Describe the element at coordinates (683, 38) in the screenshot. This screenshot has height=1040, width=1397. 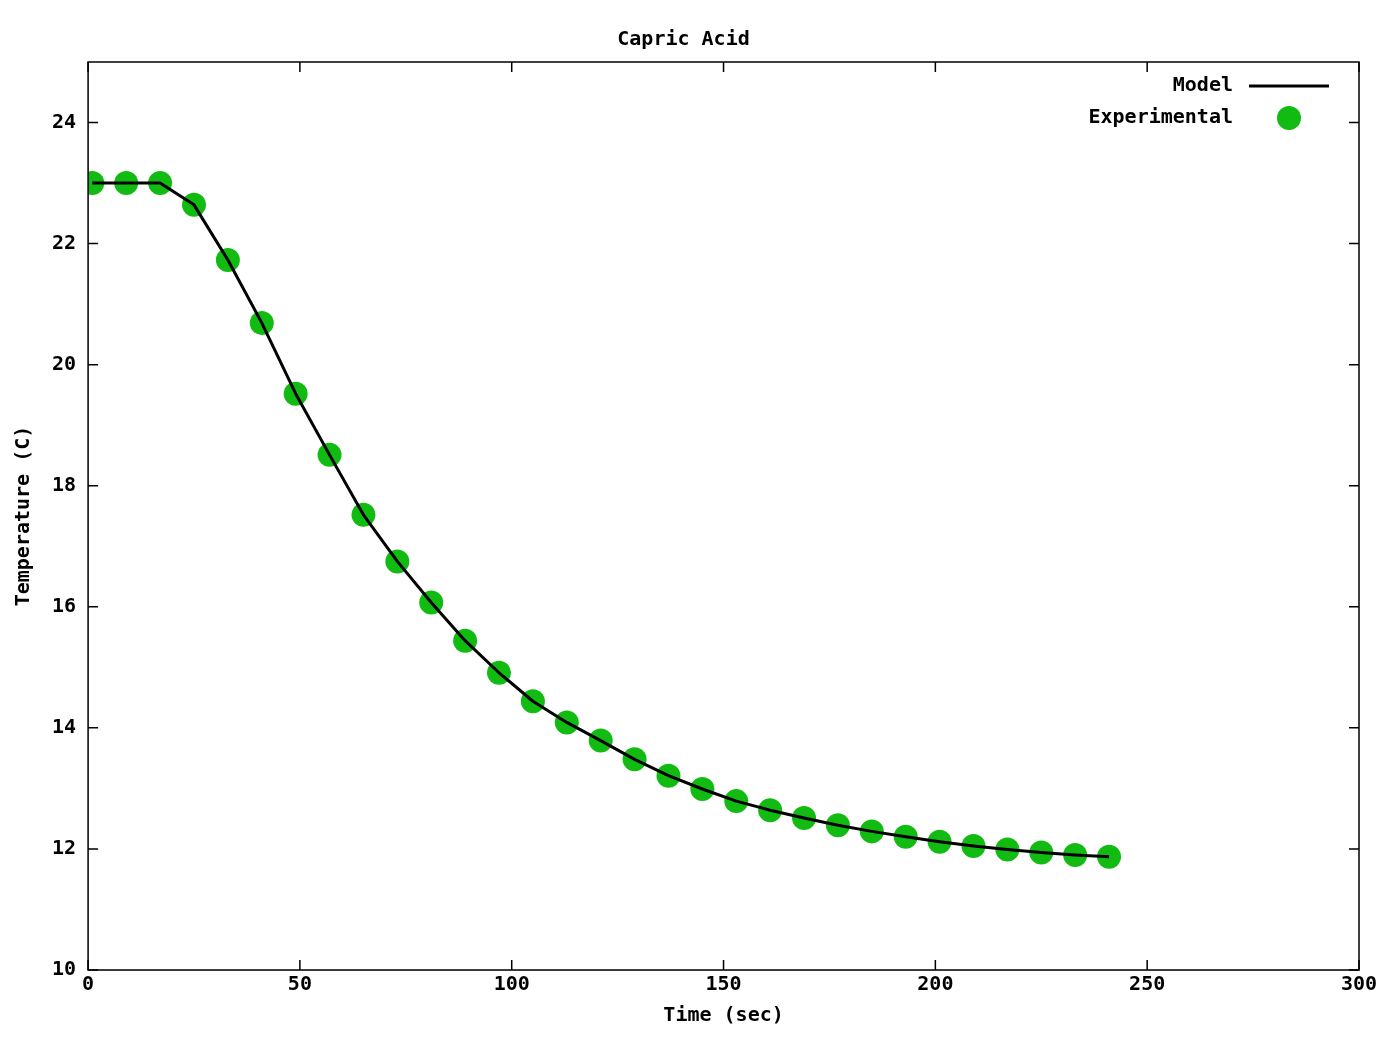
I see `chart-title: Capric Acid` at that location.